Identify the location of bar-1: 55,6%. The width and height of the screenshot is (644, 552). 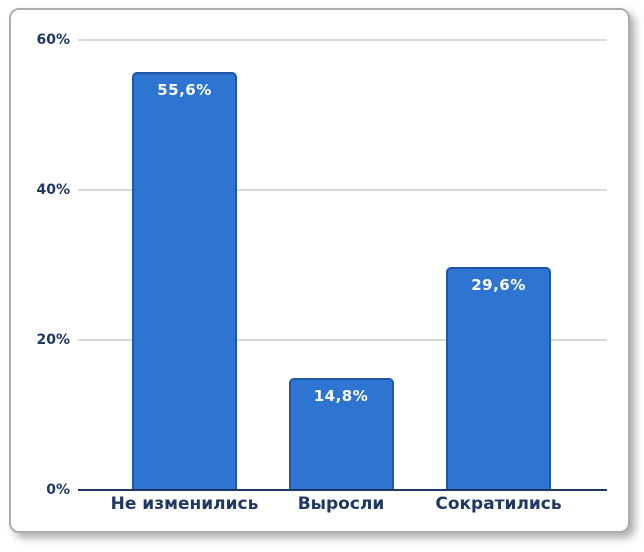
(184, 280).